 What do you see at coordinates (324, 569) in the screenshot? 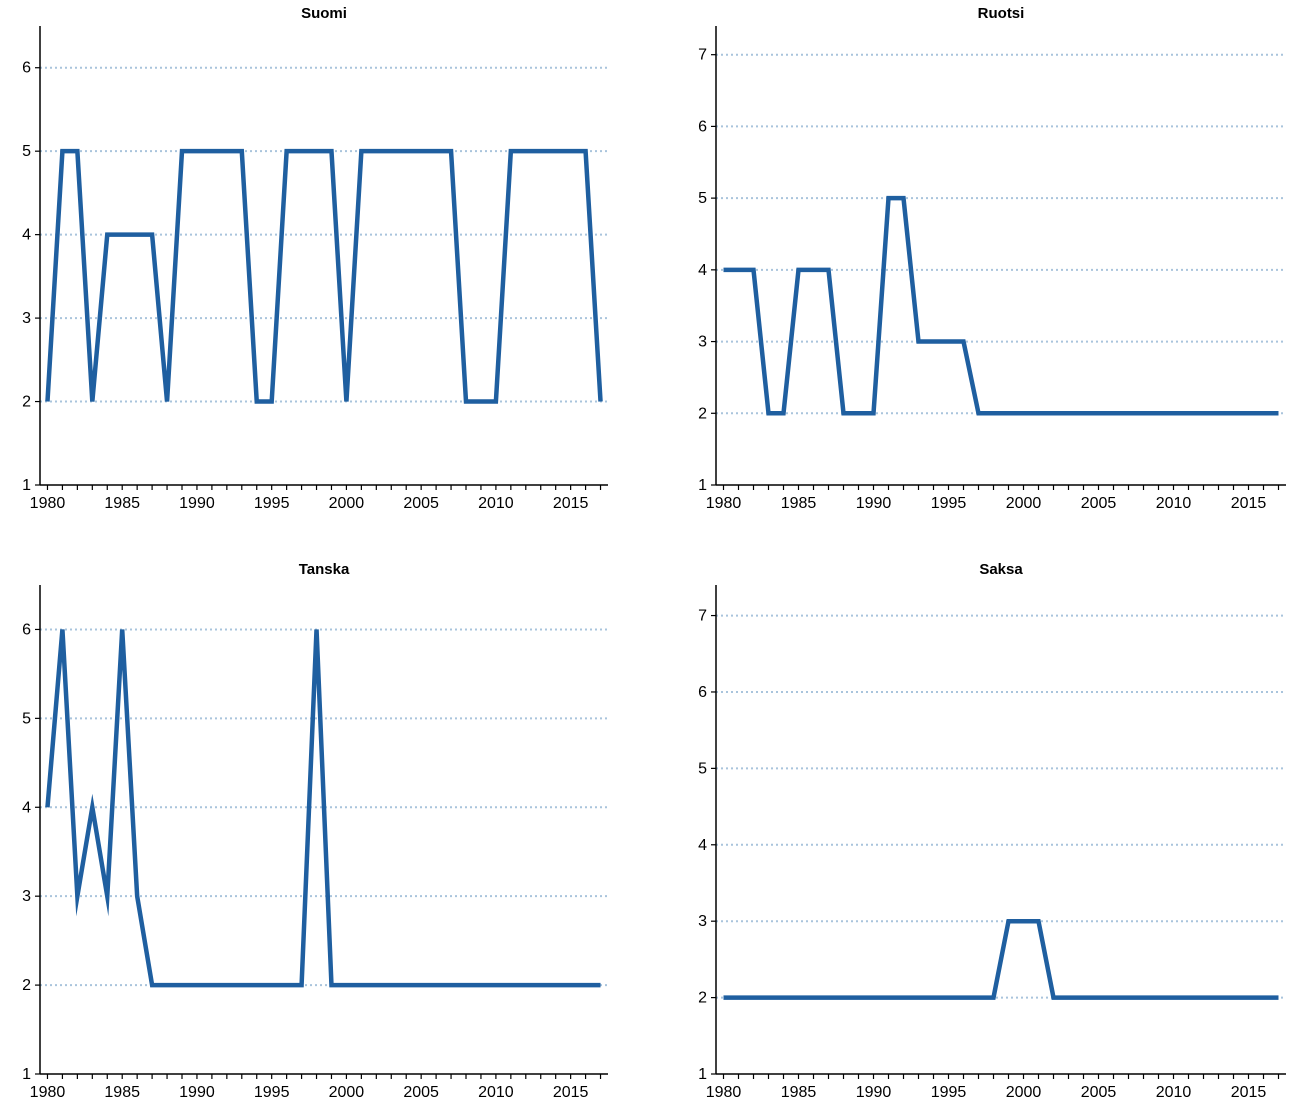
I see `chart-title: Tanska` at bounding box center [324, 569].